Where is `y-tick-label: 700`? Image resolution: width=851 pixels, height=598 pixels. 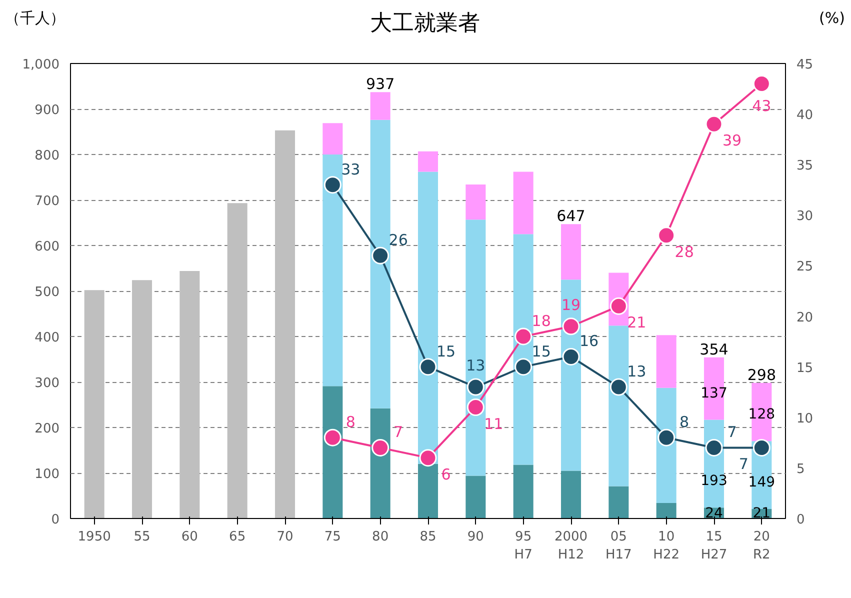
y-tick-label: 700 is located at coordinates (47, 201).